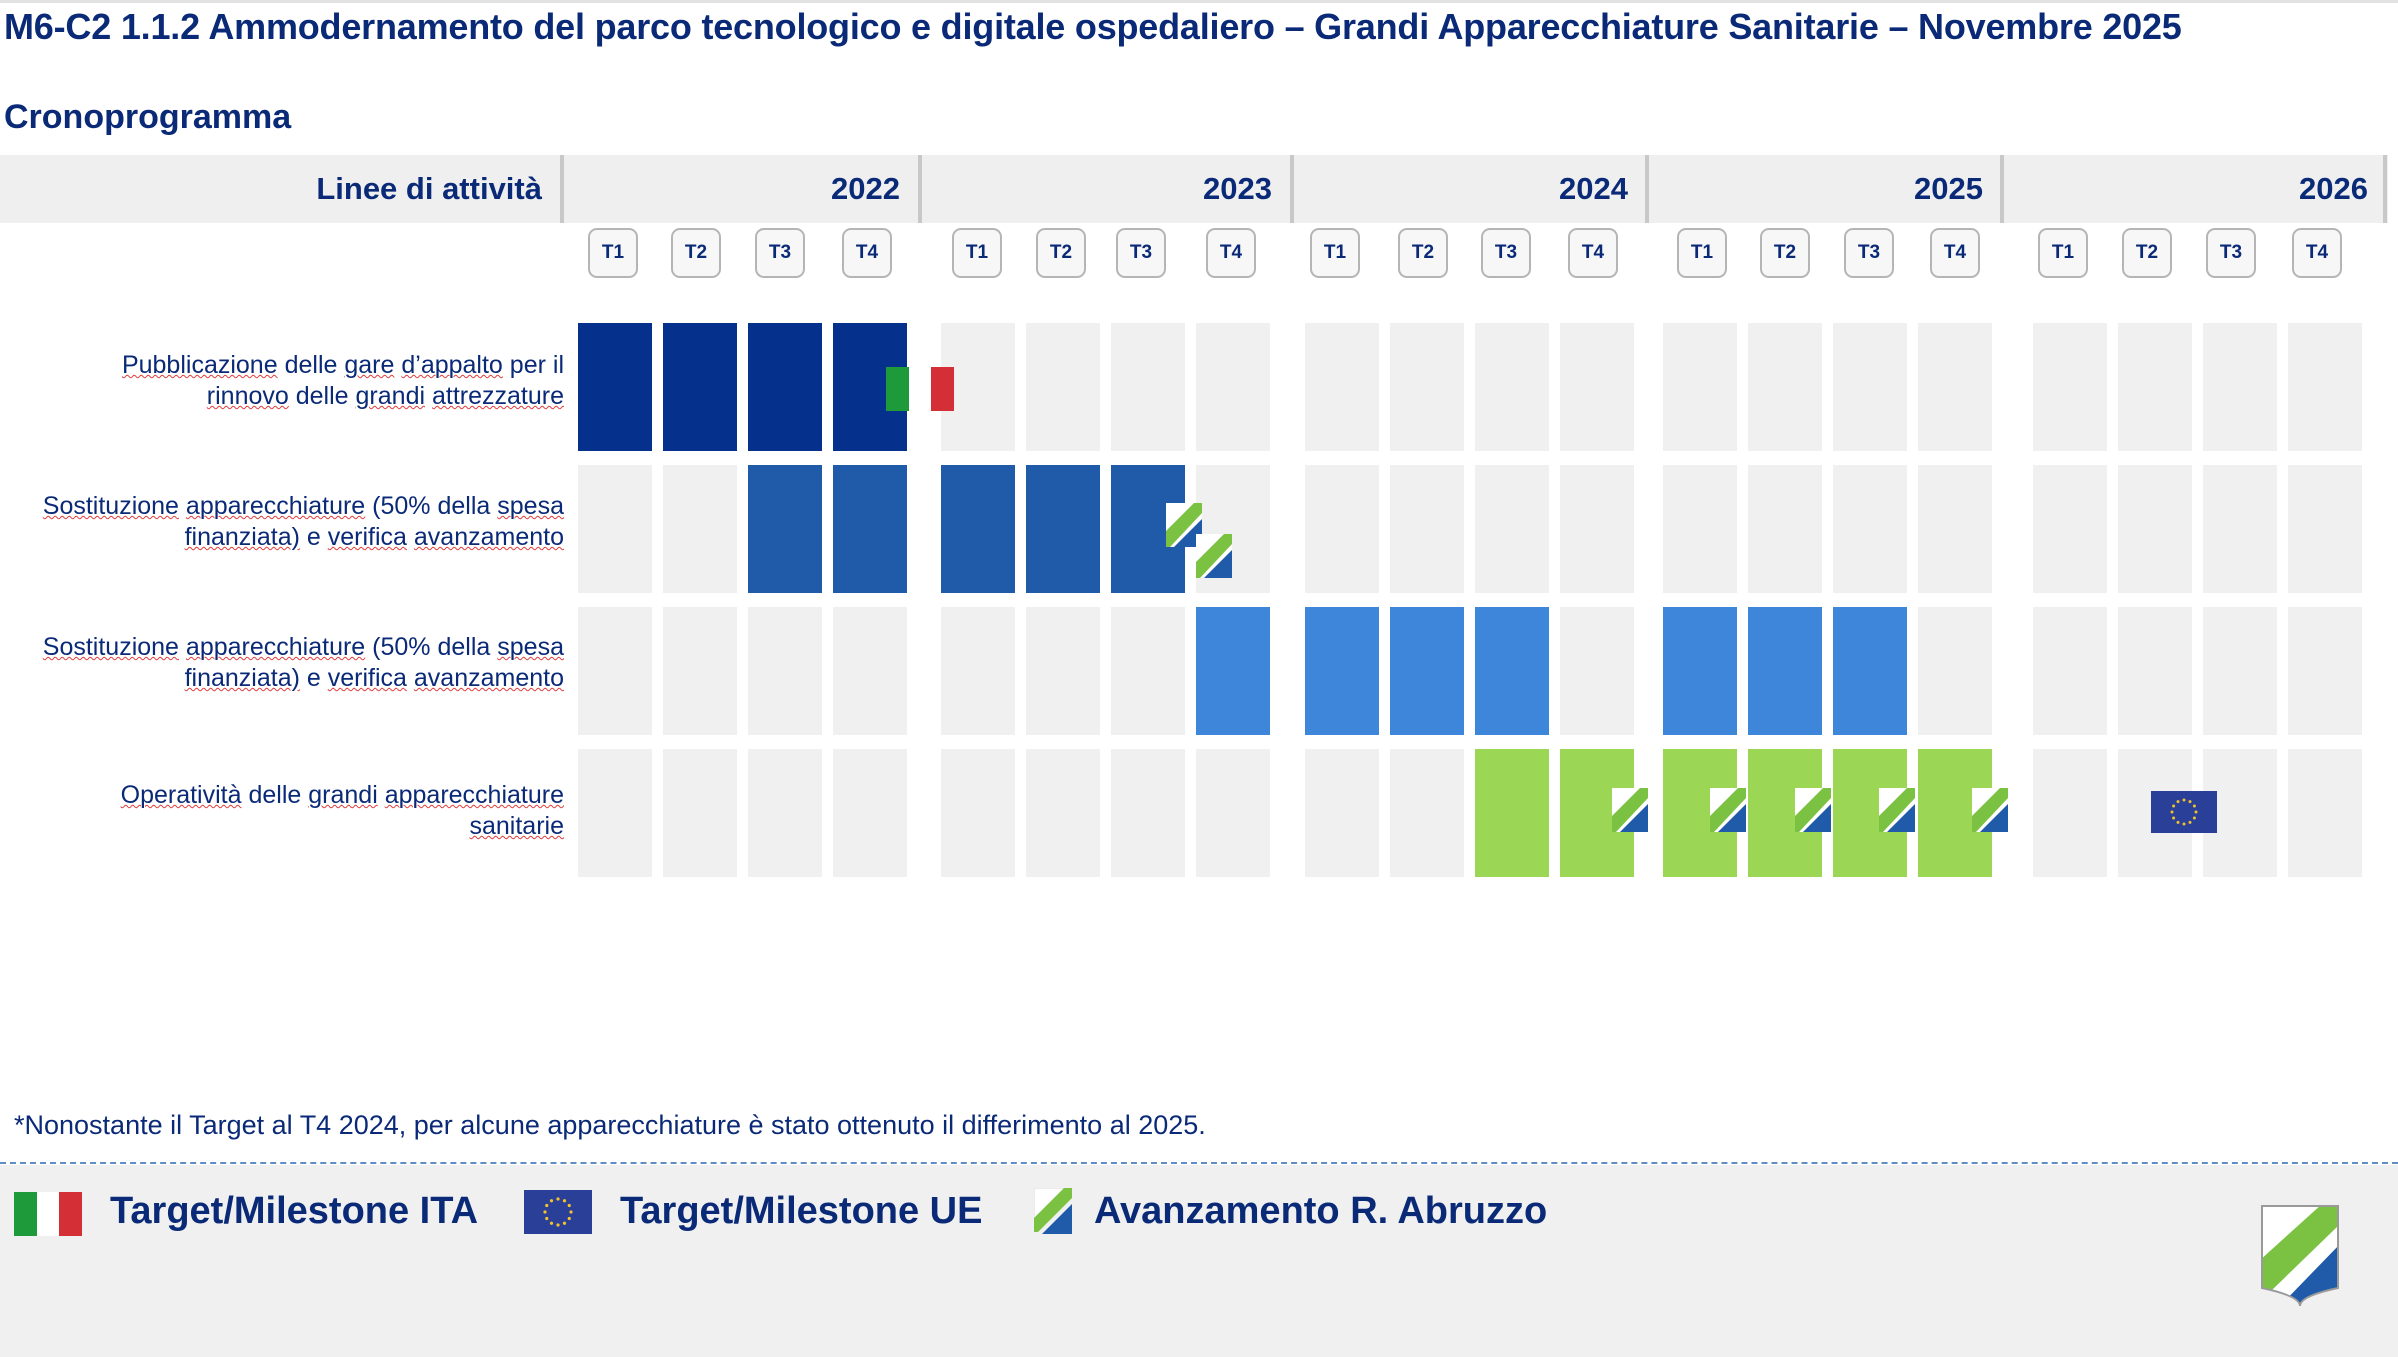  I want to click on quarter-2025-T1: T1, so click(1702, 253).